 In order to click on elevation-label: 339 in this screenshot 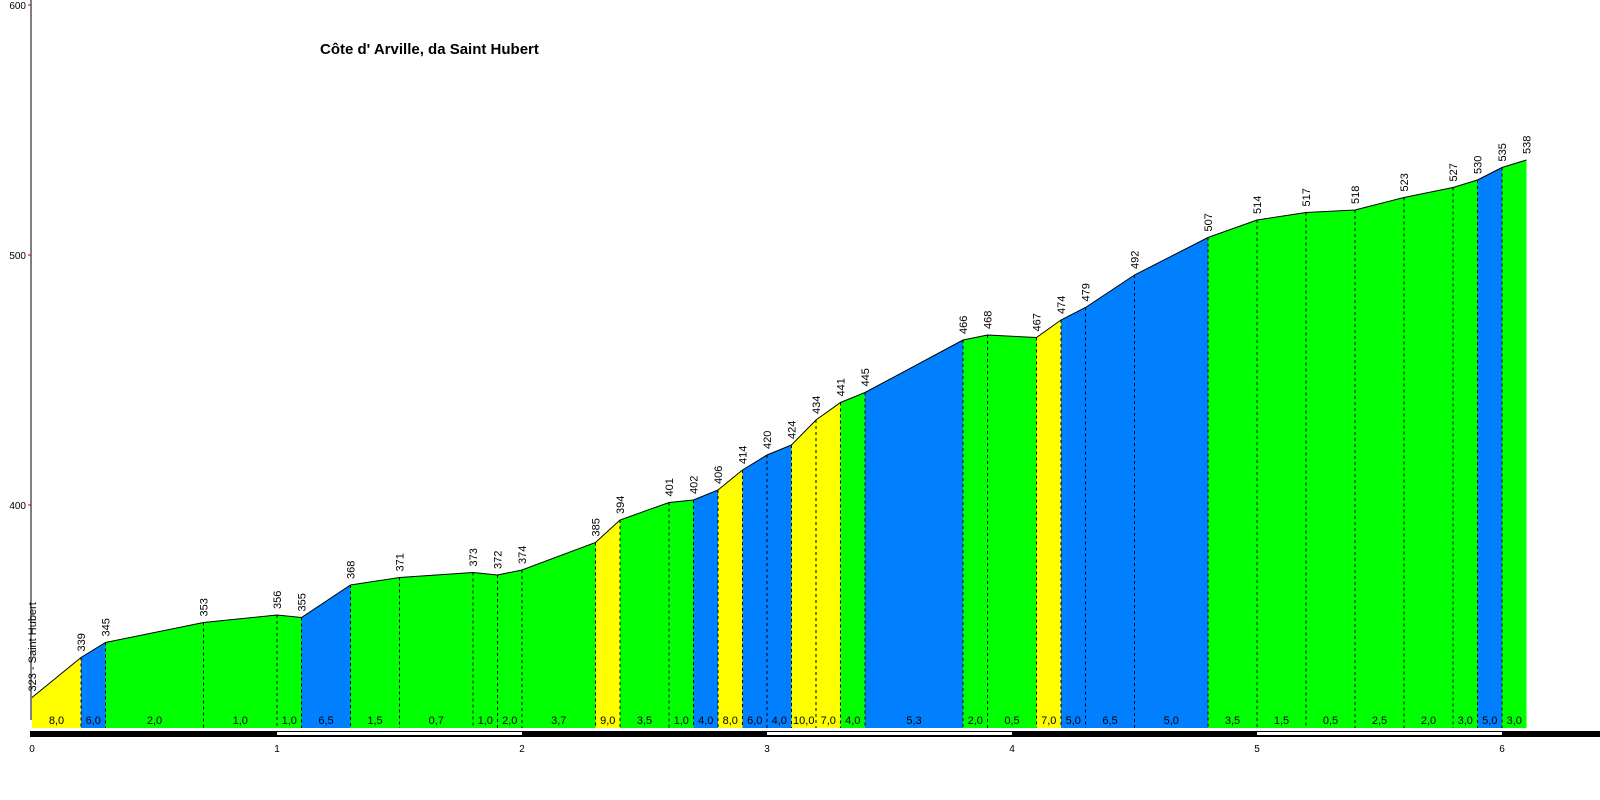, I will do `click(82, 642)`.